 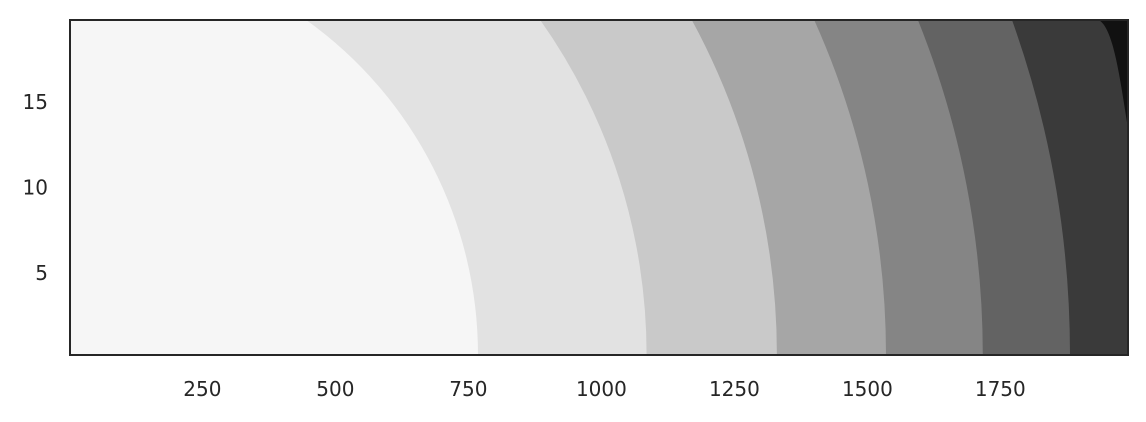 What do you see at coordinates (1000, 389) in the screenshot?
I see `x-tick-label: 1750` at bounding box center [1000, 389].